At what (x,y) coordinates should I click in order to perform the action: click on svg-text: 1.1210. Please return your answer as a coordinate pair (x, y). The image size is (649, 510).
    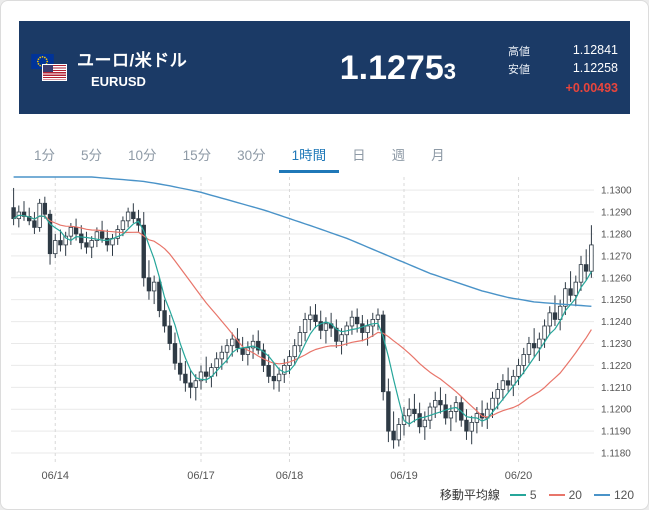
    Looking at the image, I should click on (616, 388).